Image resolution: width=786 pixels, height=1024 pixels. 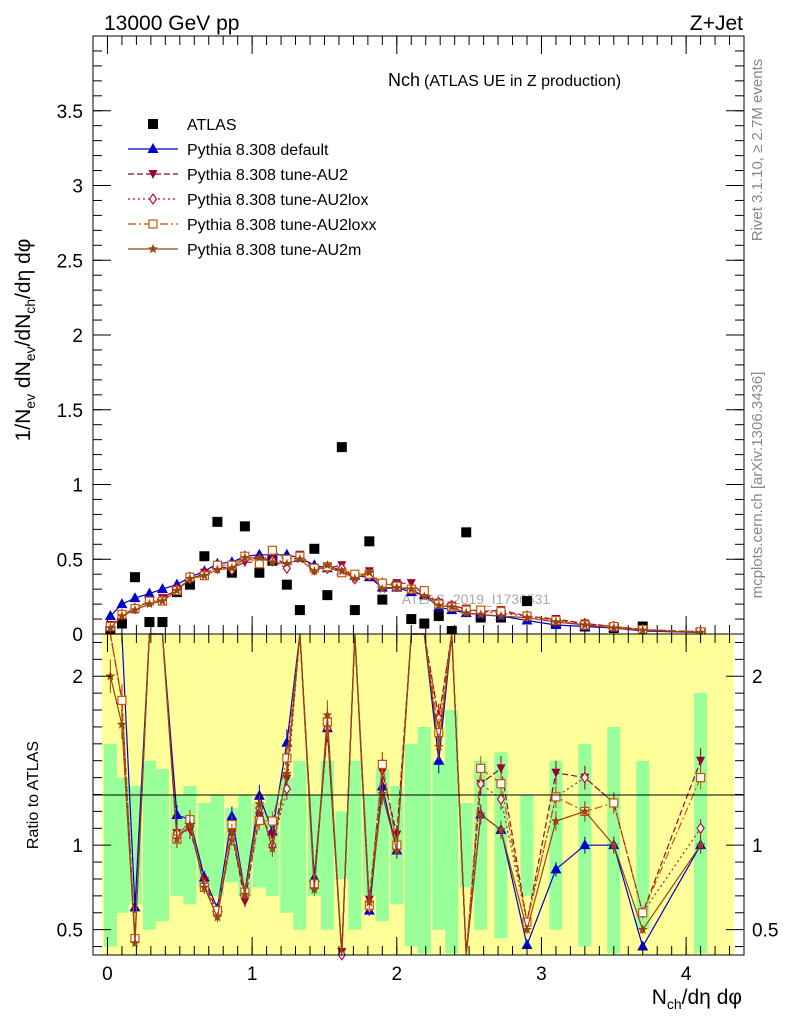 What do you see at coordinates (252, 974) in the screenshot?
I see `x-tick-label: 1` at bounding box center [252, 974].